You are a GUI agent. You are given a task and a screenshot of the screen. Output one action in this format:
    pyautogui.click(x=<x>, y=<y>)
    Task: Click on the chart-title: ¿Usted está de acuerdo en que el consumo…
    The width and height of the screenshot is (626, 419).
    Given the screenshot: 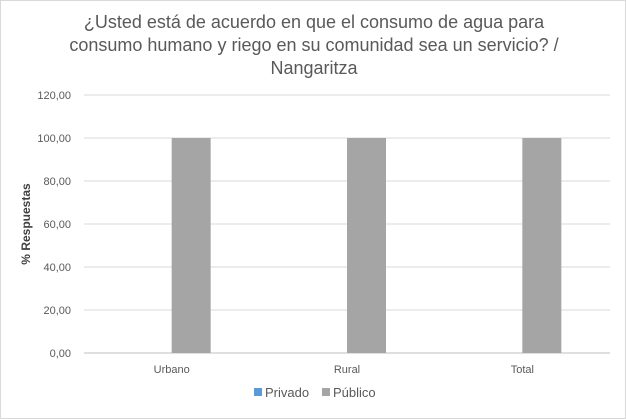 What is the action you would take?
    pyautogui.click(x=314, y=45)
    